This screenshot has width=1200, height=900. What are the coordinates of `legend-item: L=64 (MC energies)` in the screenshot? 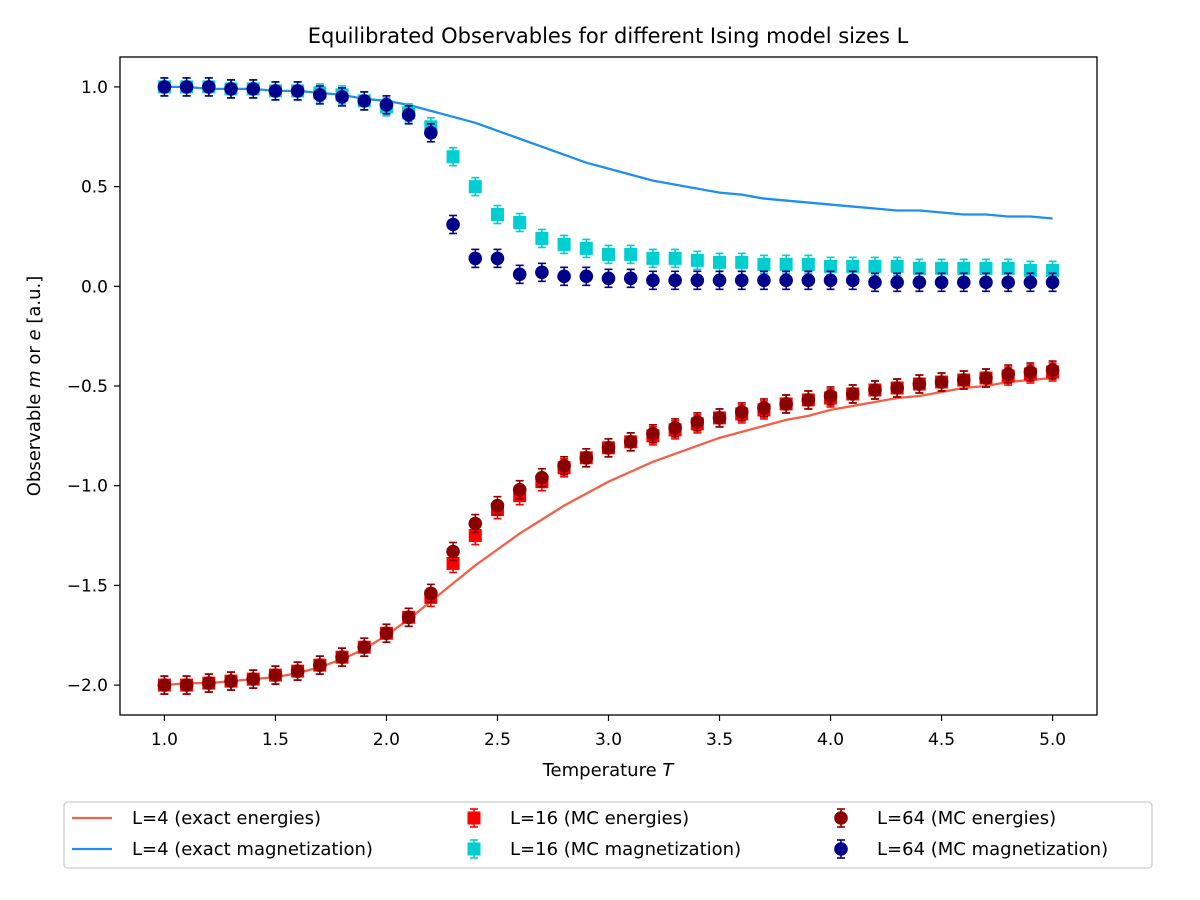 It's located at (945, 818).